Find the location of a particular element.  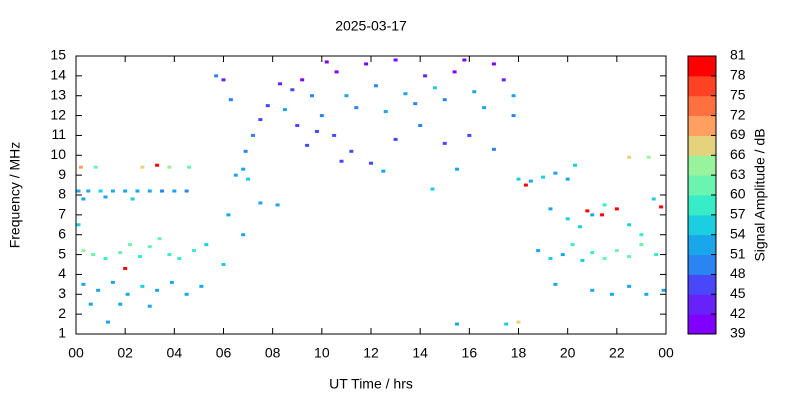

x-tick-label: 08 is located at coordinates (273, 353).